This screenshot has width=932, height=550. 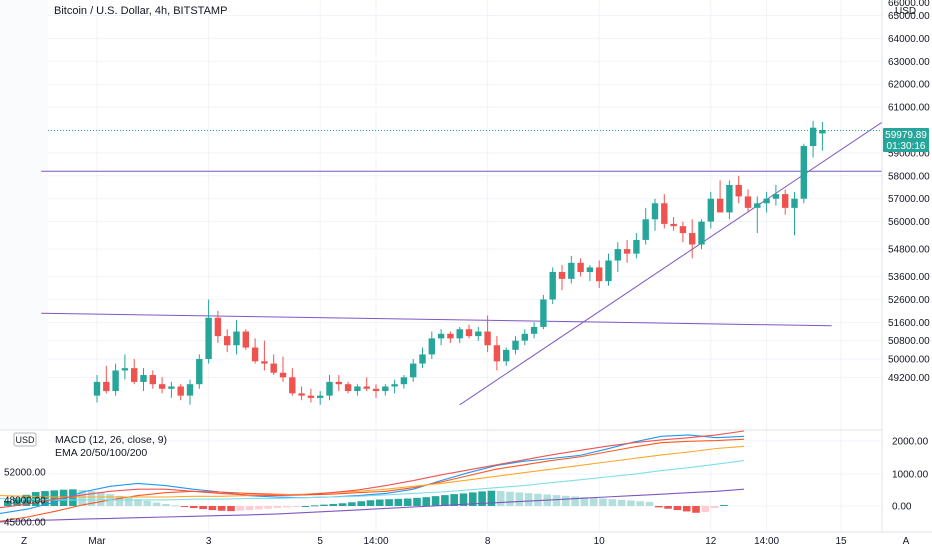 What do you see at coordinates (111, 440) in the screenshot?
I see `macd-legend: MACD (12, 26, close, 9)` at bounding box center [111, 440].